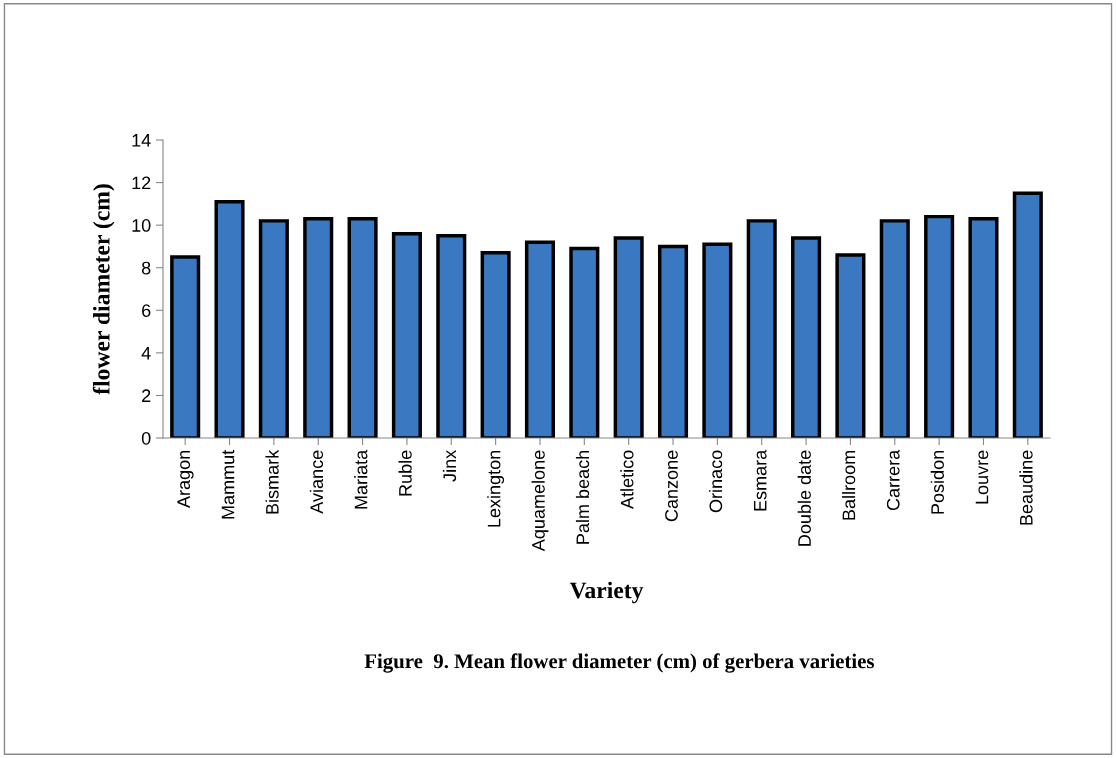  I want to click on x-tick-label: Mariata, so click(361, 479).